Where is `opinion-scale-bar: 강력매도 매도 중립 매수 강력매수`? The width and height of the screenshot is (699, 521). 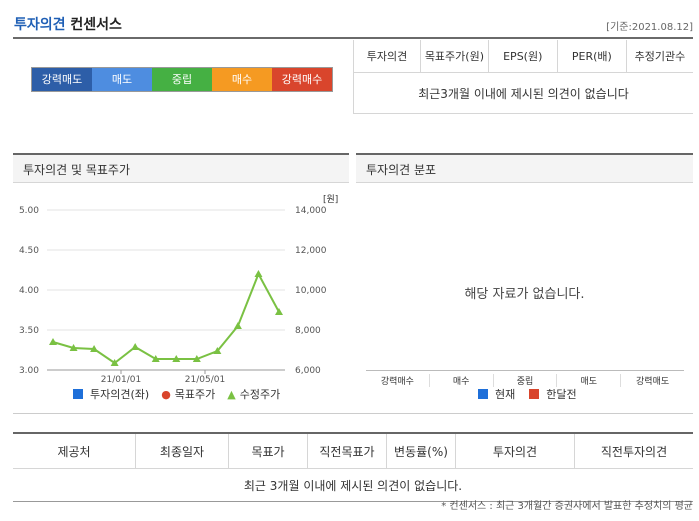 opinion-scale-bar: 강력매도 매도 중립 매수 강력매수 is located at coordinates (182, 79).